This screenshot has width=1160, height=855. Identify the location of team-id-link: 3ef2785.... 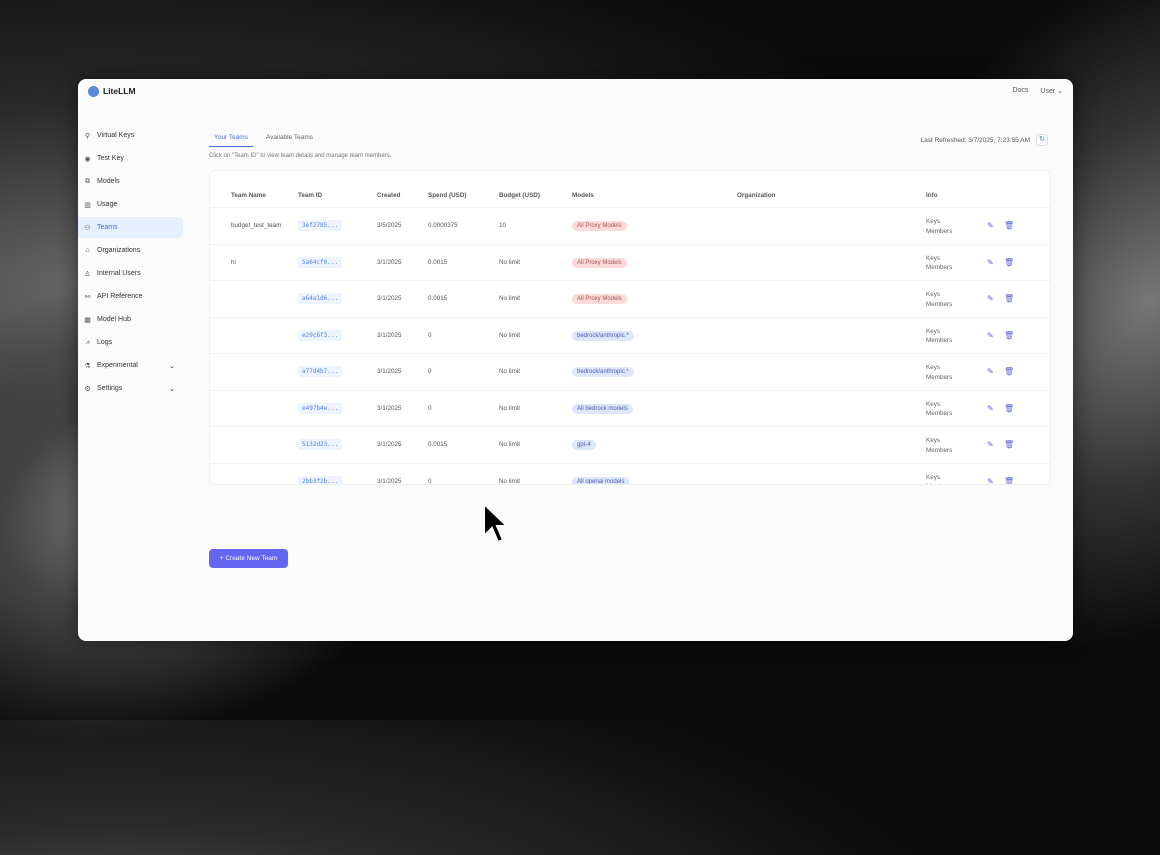
(320, 225).